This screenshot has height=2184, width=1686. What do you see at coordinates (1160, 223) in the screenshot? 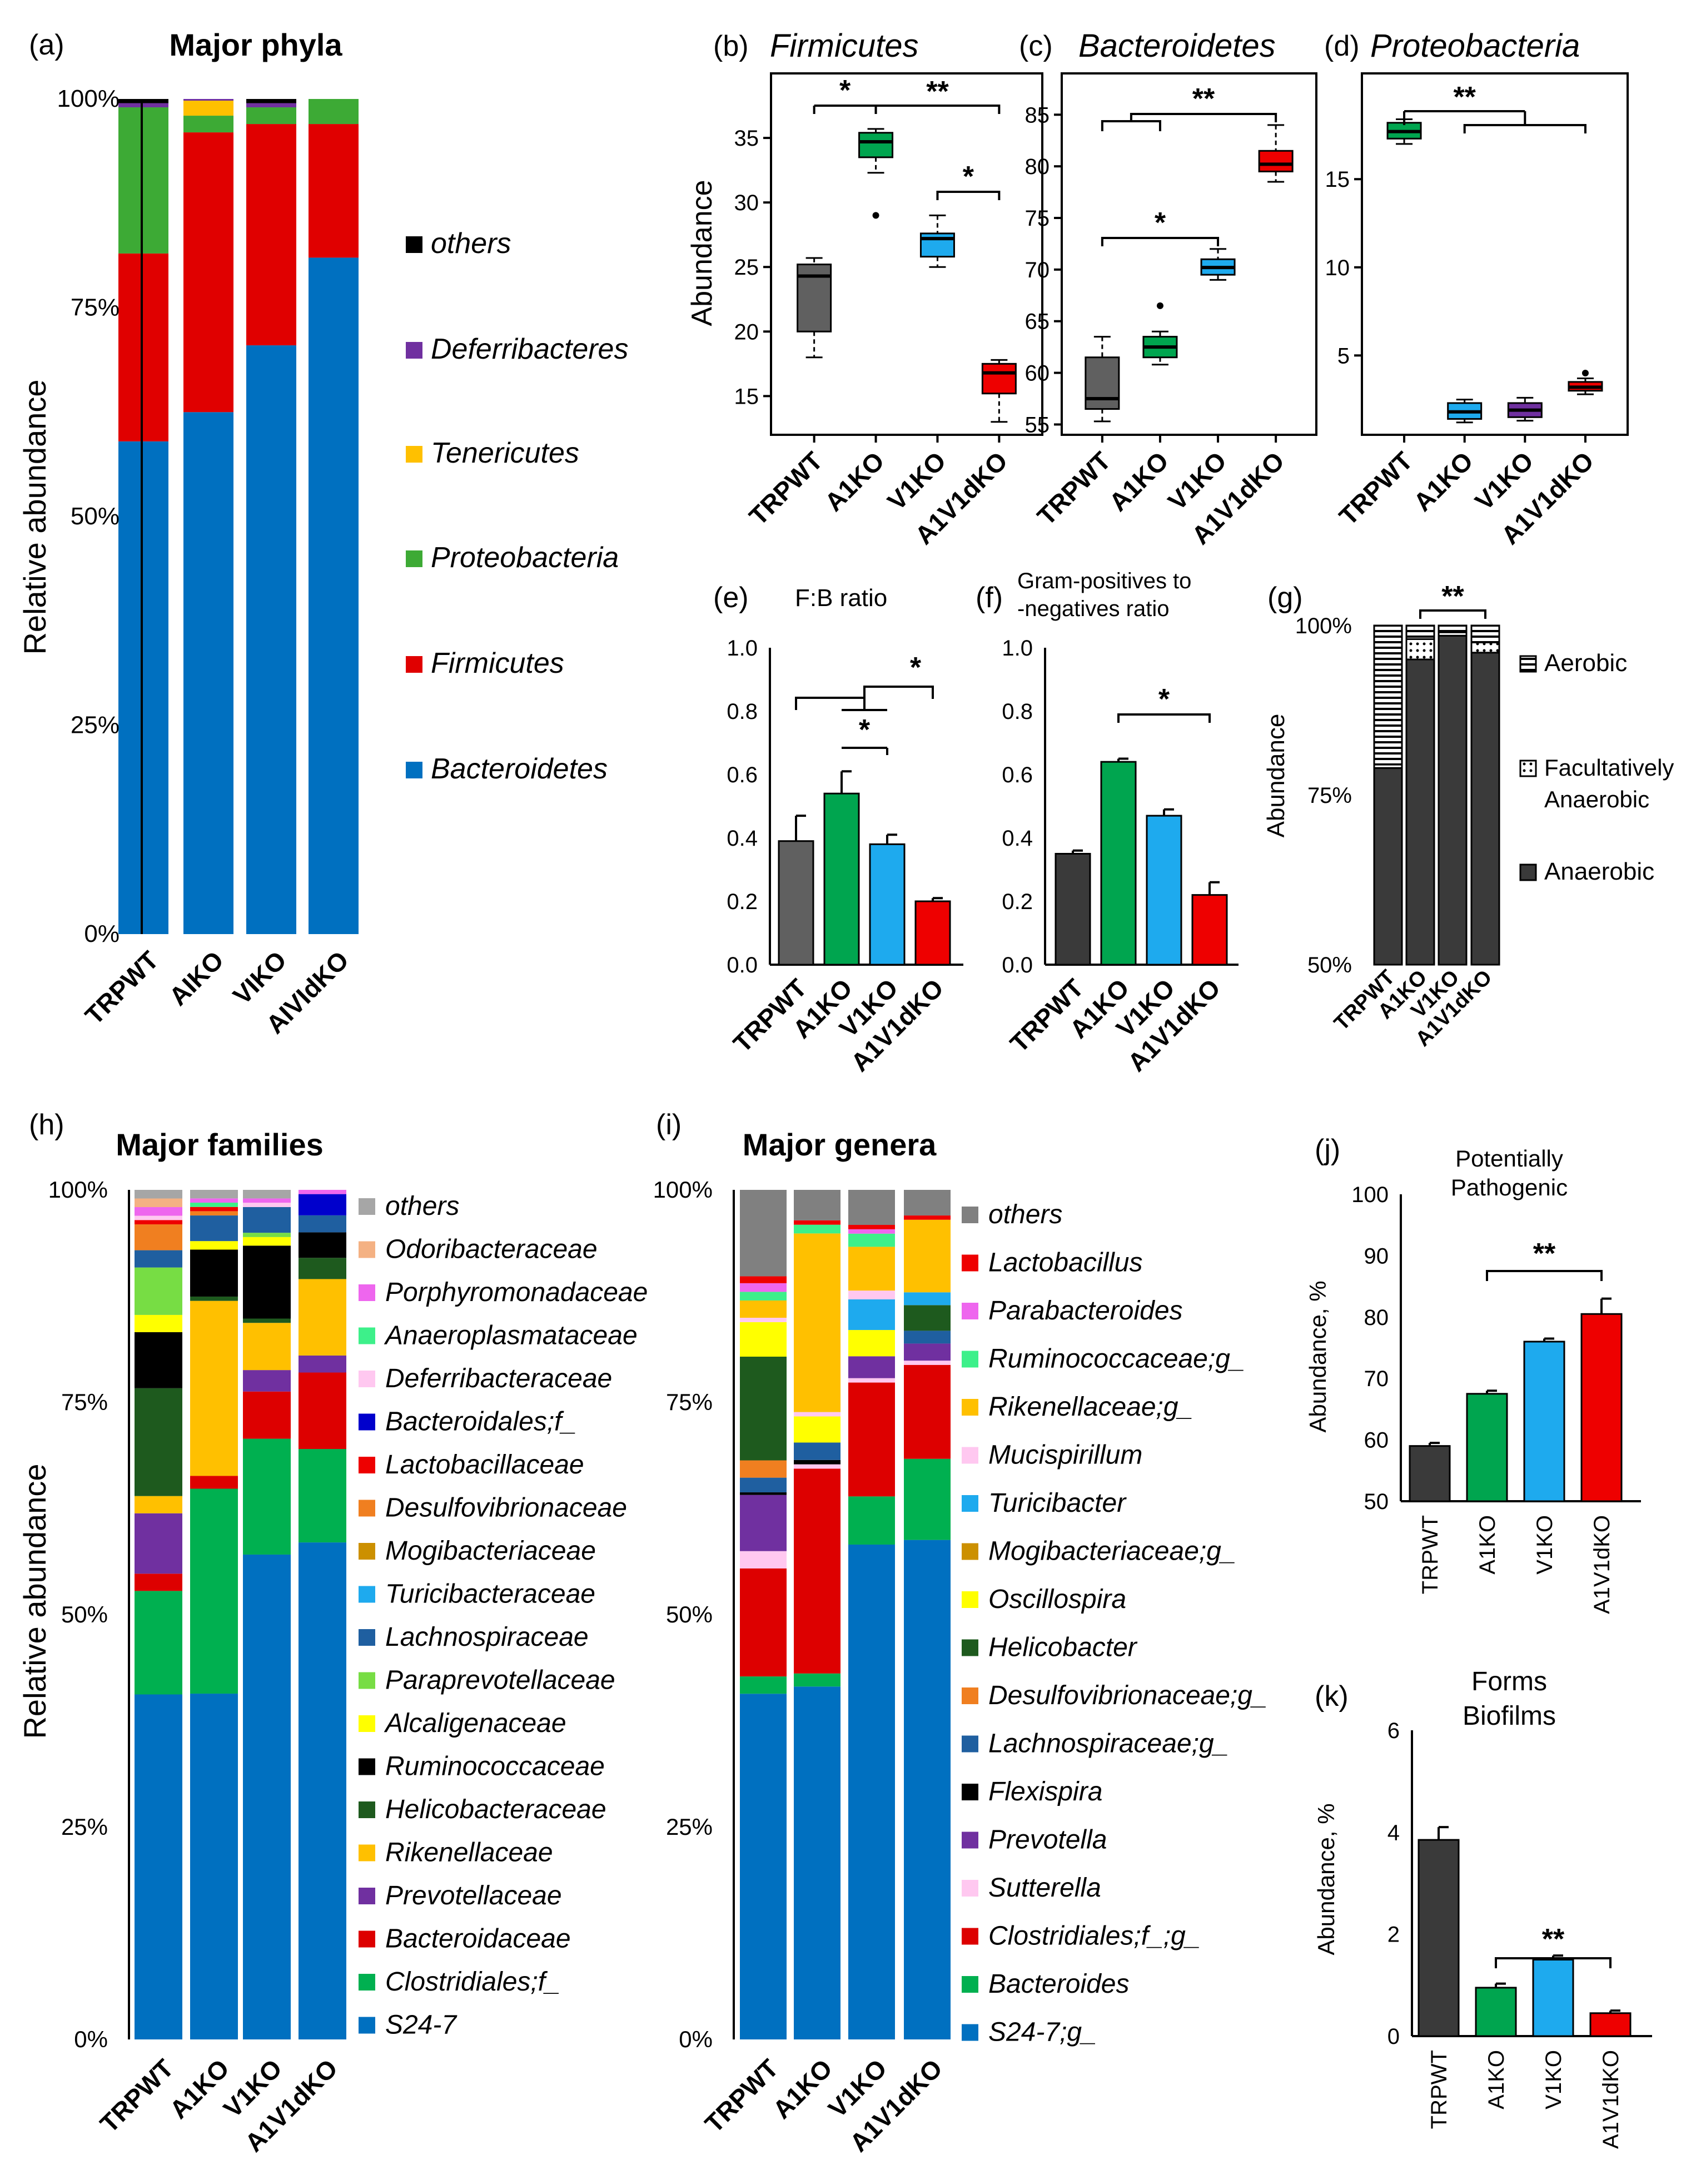
I see `sig-c-2: *` at bounding box center [1160, 223].